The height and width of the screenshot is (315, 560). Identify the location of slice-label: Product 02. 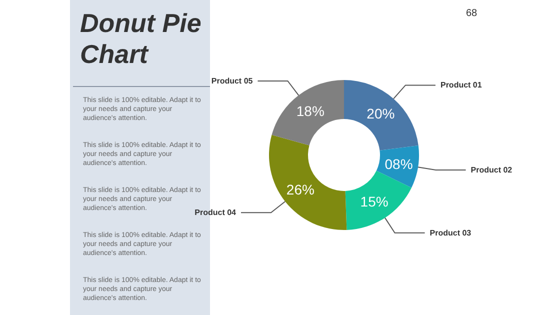
(491, 170).